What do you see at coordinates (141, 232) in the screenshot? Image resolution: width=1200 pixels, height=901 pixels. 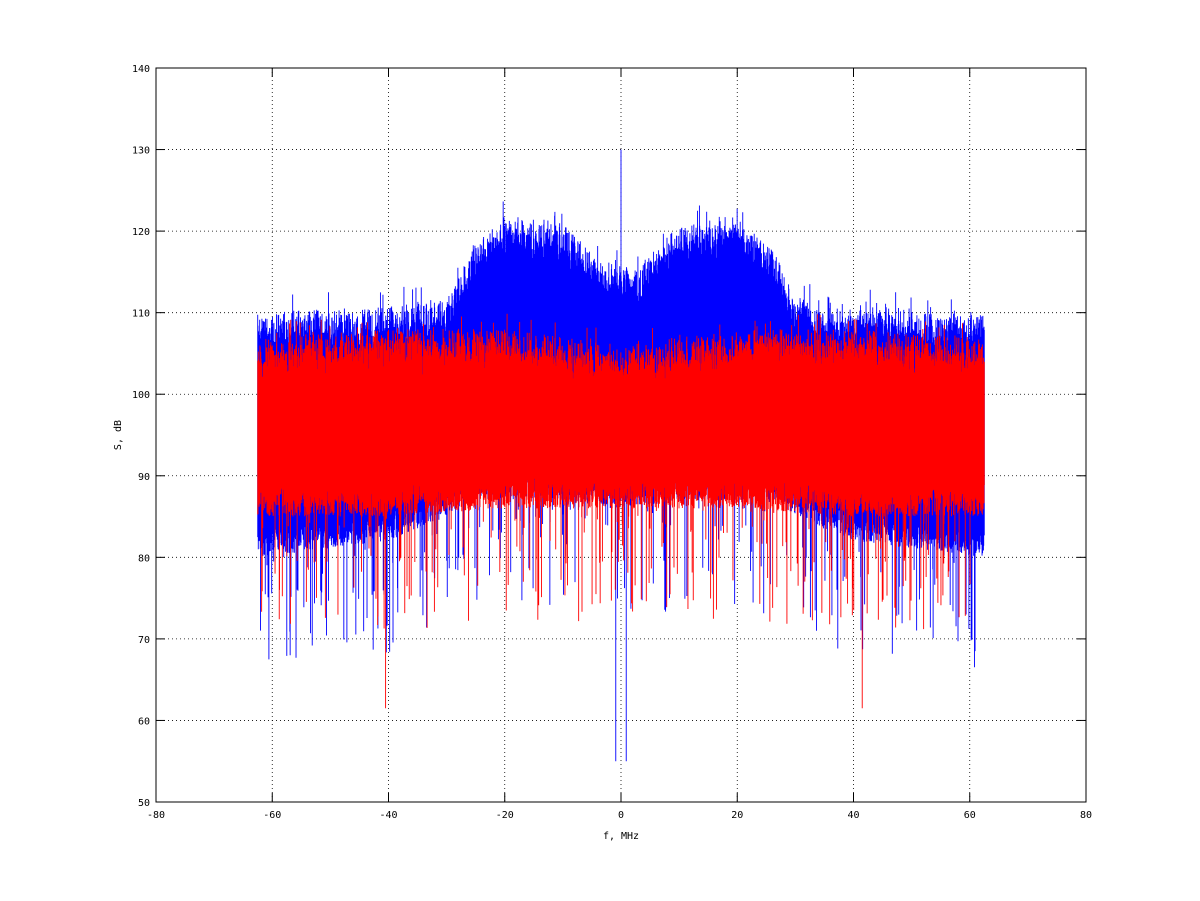 I see `y-tick-label: 120` at bounding box center [141, 232].